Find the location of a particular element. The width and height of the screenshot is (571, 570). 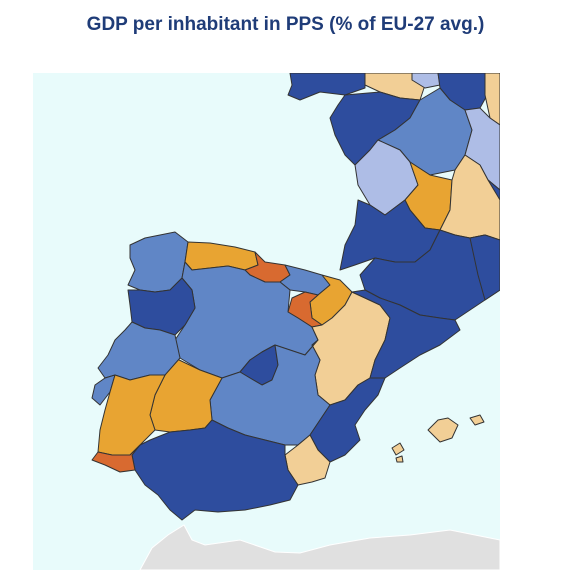

rhone-alpes-region is located at coordinates (493, 190).